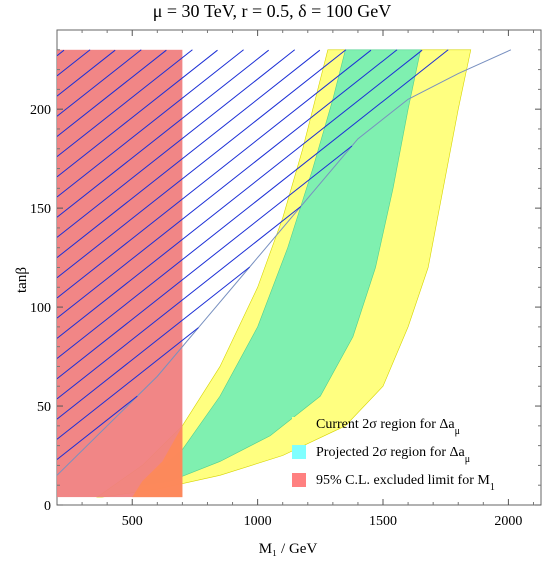 The width and height of the screenshot is (545, 562). Describe the element at coordinates (44, 407) in the screenshot. I see `y-tick-label: 50` at that location.